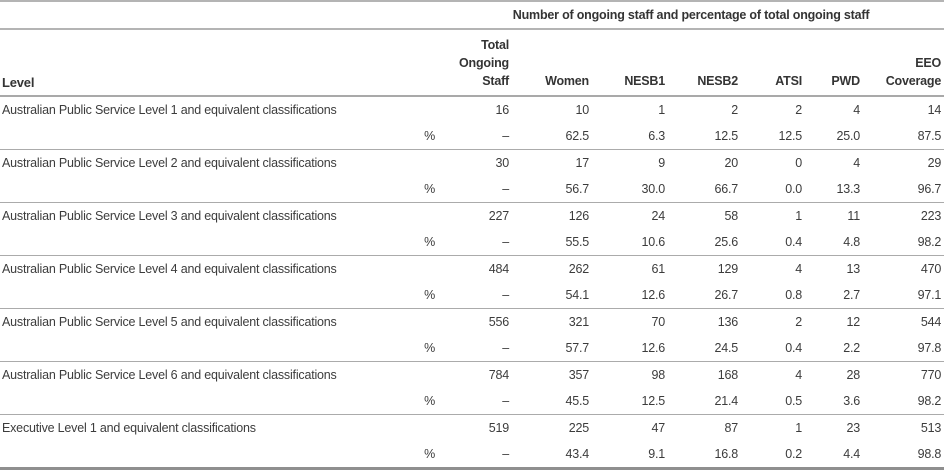 The height and width of the screenshot is (470, 944). What do you see at coordinates (773, 295) in the screenshot?
I see `percent-value-cell: 0.8` at bounding box center [773, 295].